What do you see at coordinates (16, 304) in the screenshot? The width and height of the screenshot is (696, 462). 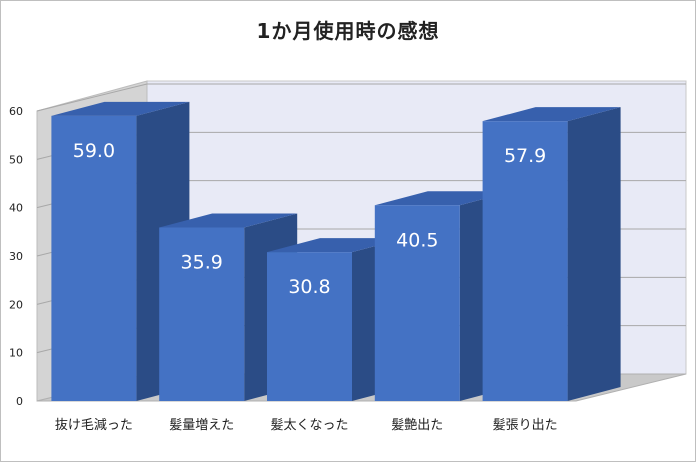 I see `y-tick-label: 20` at bounding box center [16, 304].